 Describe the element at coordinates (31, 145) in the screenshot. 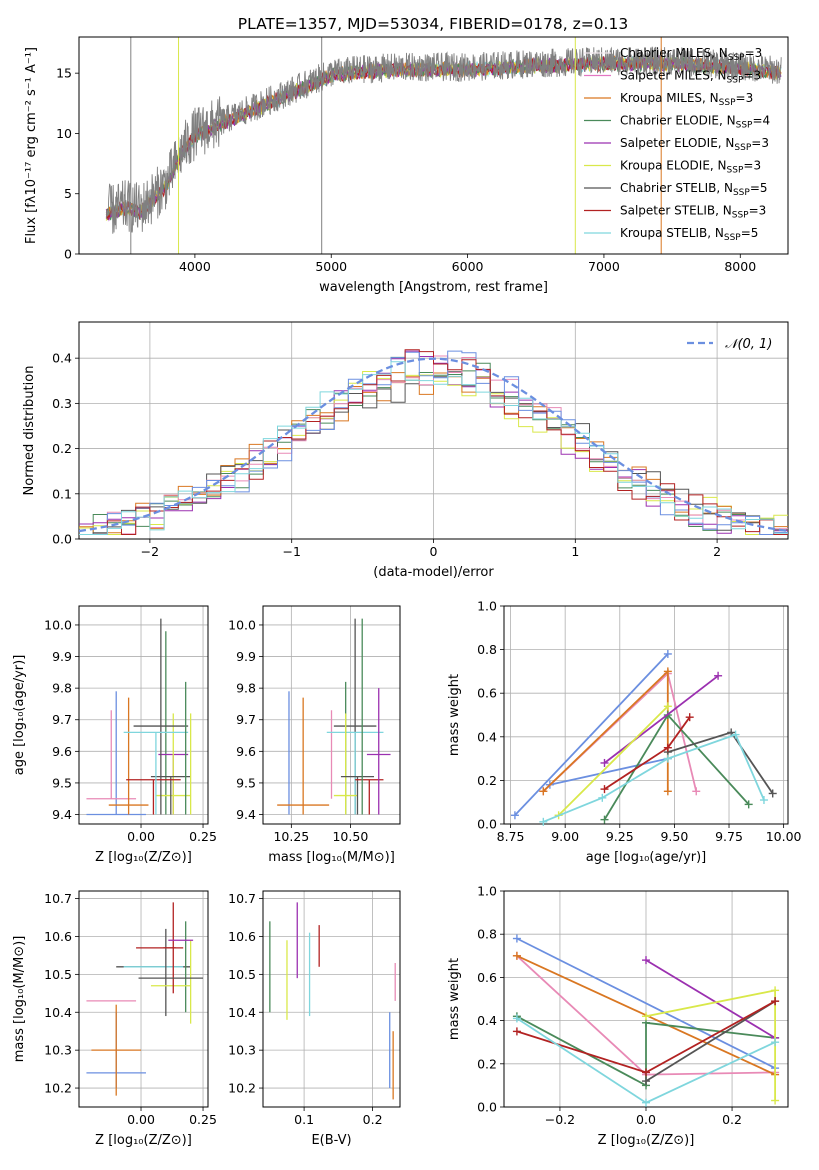

I see `y-axis-label: Flux [fλ10⁻¹⁷ erg cm⁻² s⁻¹ A⁻¹]` at that location.